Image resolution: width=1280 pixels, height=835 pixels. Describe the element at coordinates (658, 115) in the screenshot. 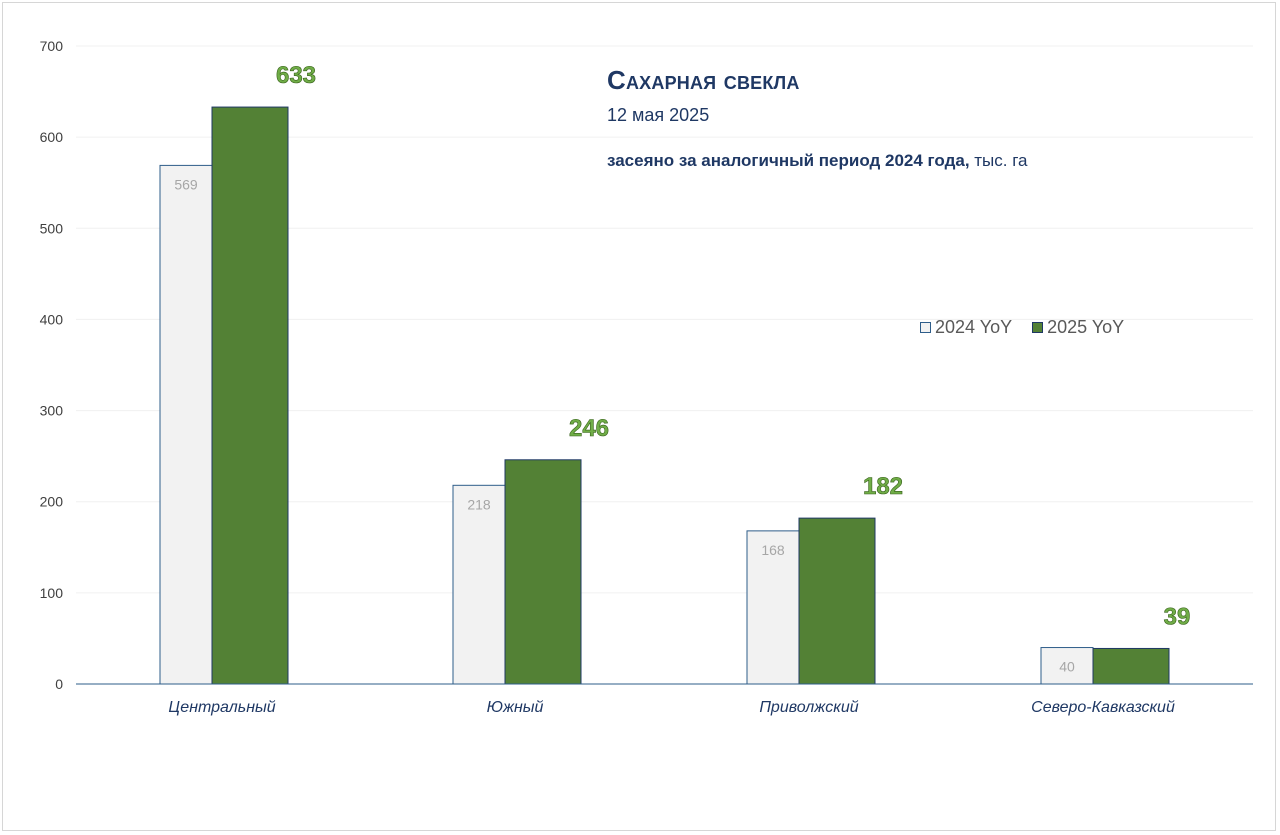

I see `chart-date: 12 мая 2025` at that location.